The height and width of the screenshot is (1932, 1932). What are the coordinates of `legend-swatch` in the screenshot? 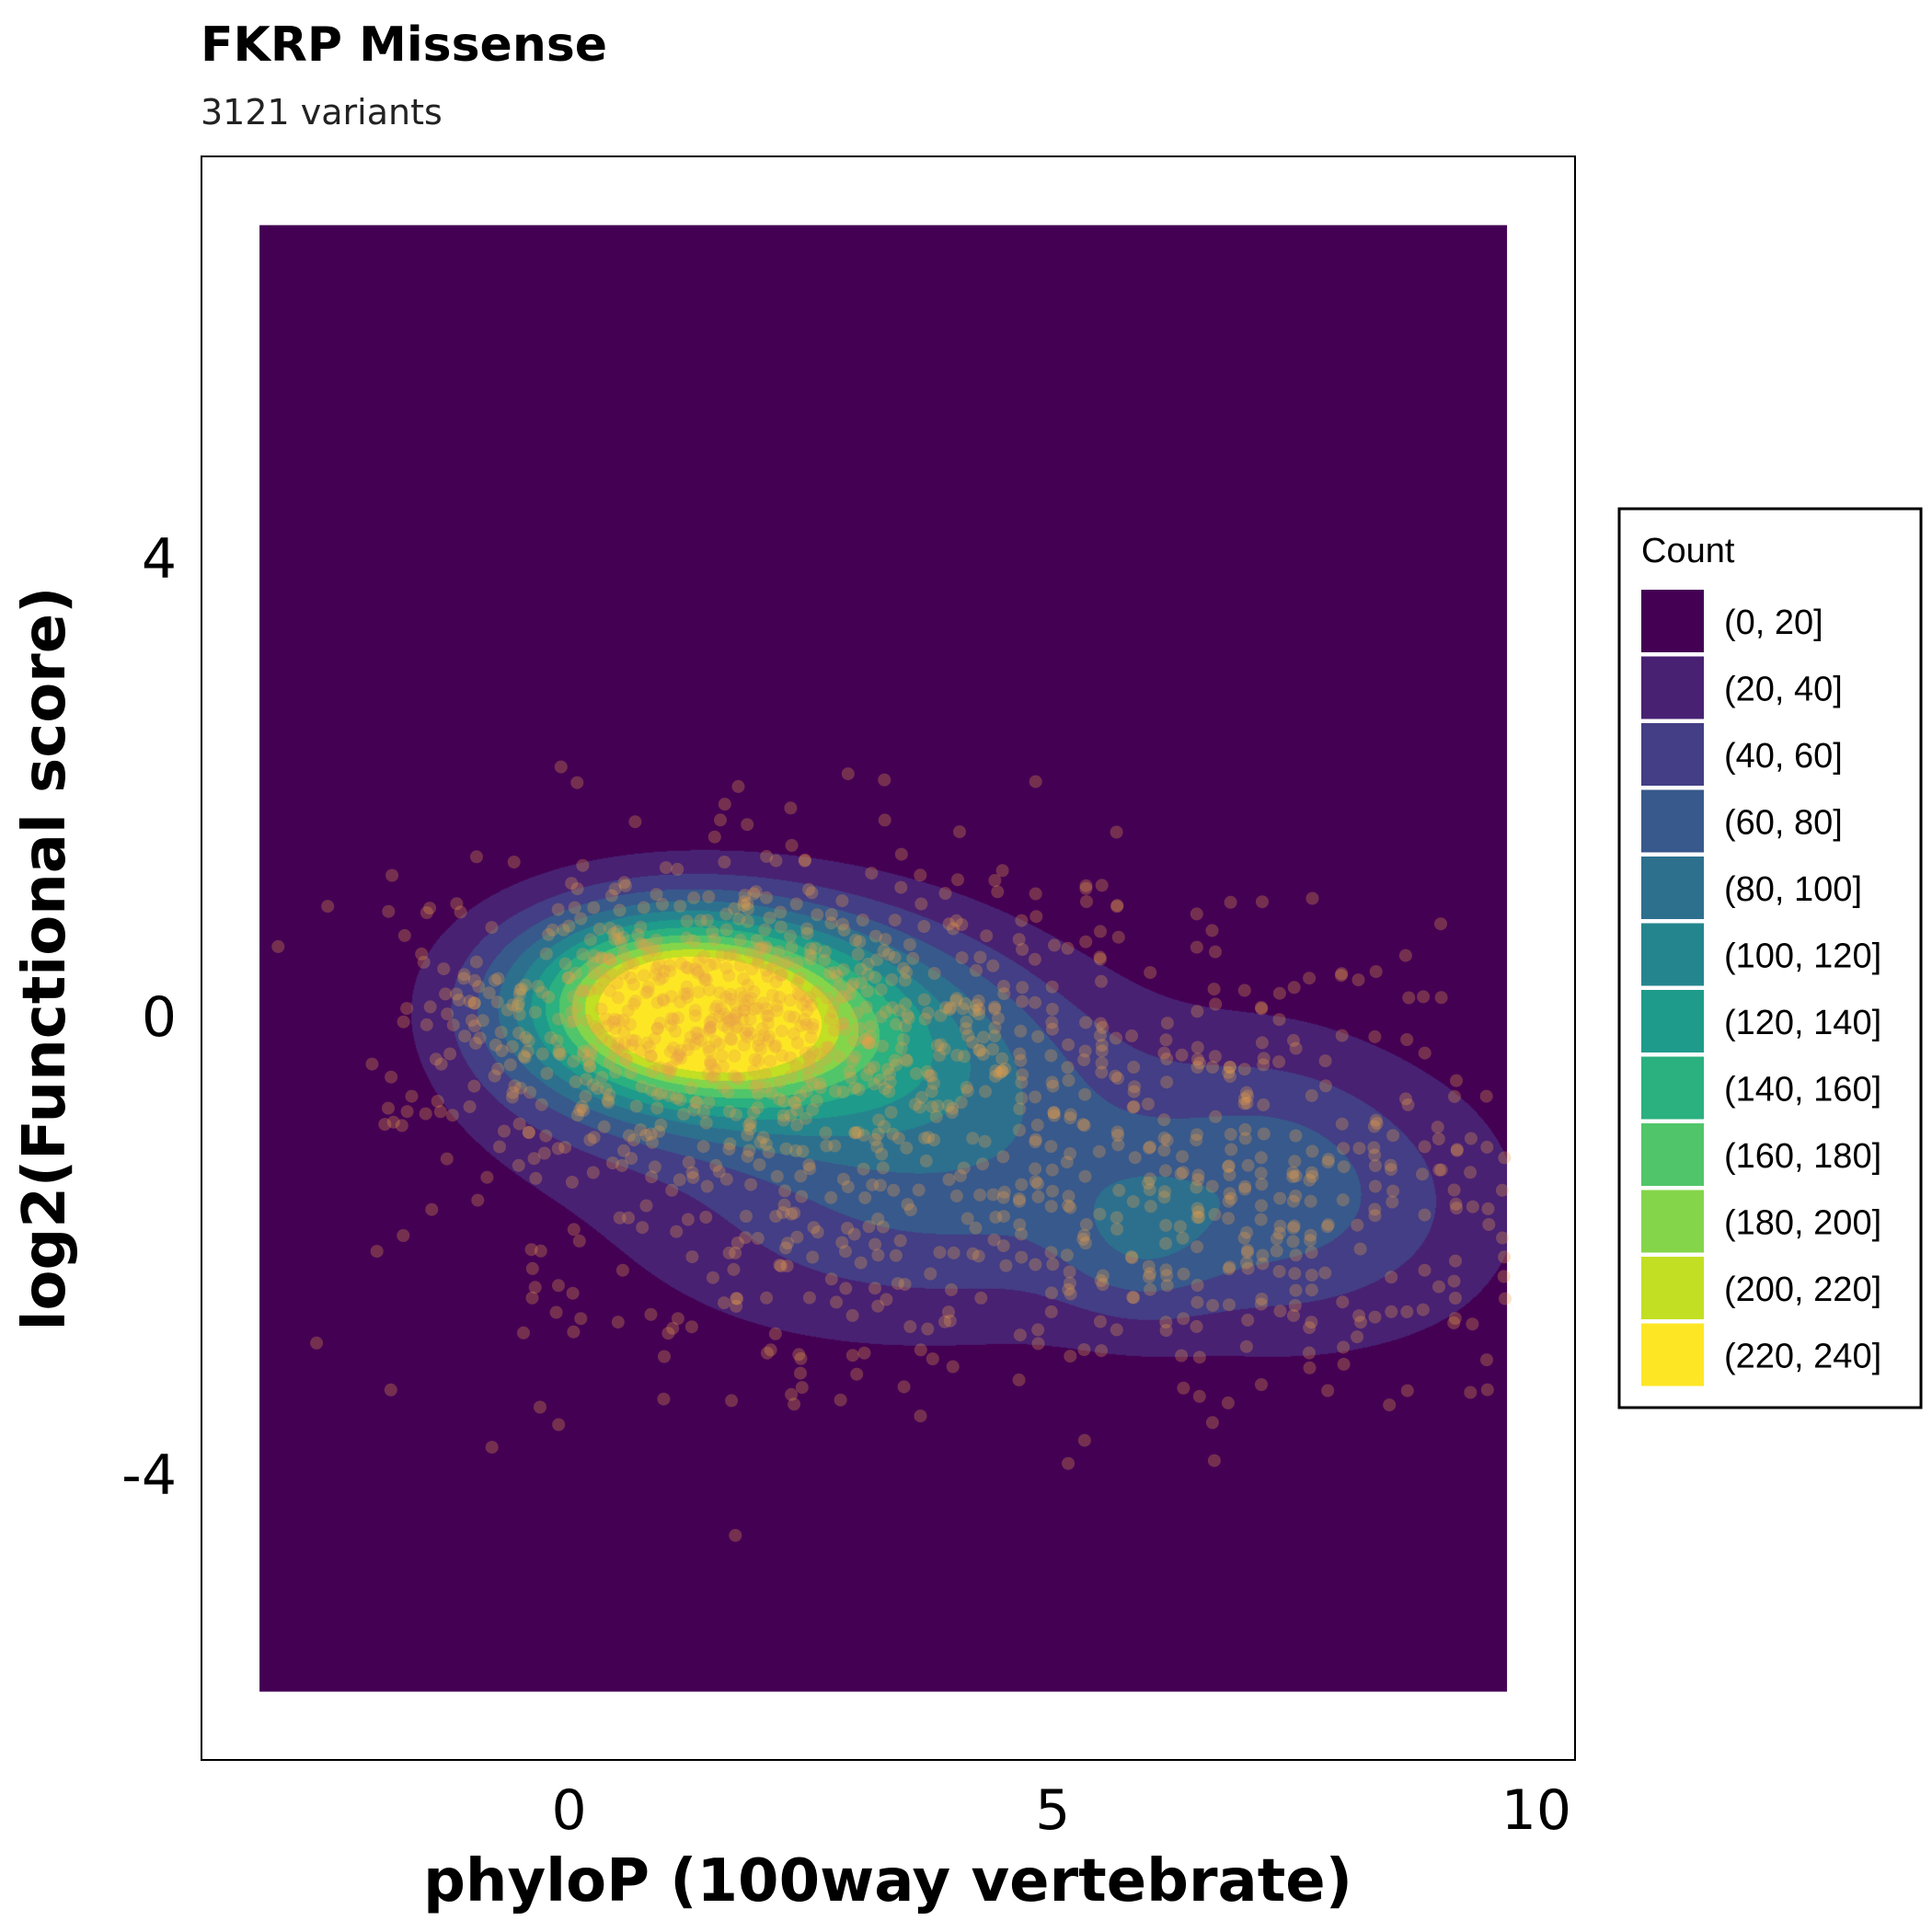 It's located at (1672, 888).